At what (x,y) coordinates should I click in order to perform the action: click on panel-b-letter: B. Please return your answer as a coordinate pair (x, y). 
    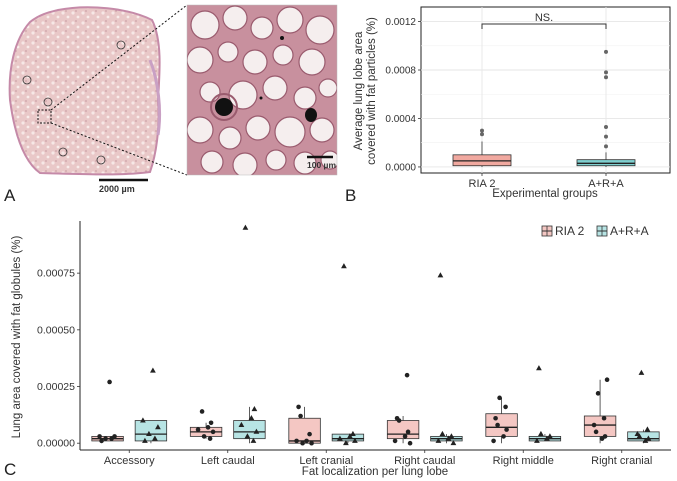
    Looking at the image, I should click on (351, 195).